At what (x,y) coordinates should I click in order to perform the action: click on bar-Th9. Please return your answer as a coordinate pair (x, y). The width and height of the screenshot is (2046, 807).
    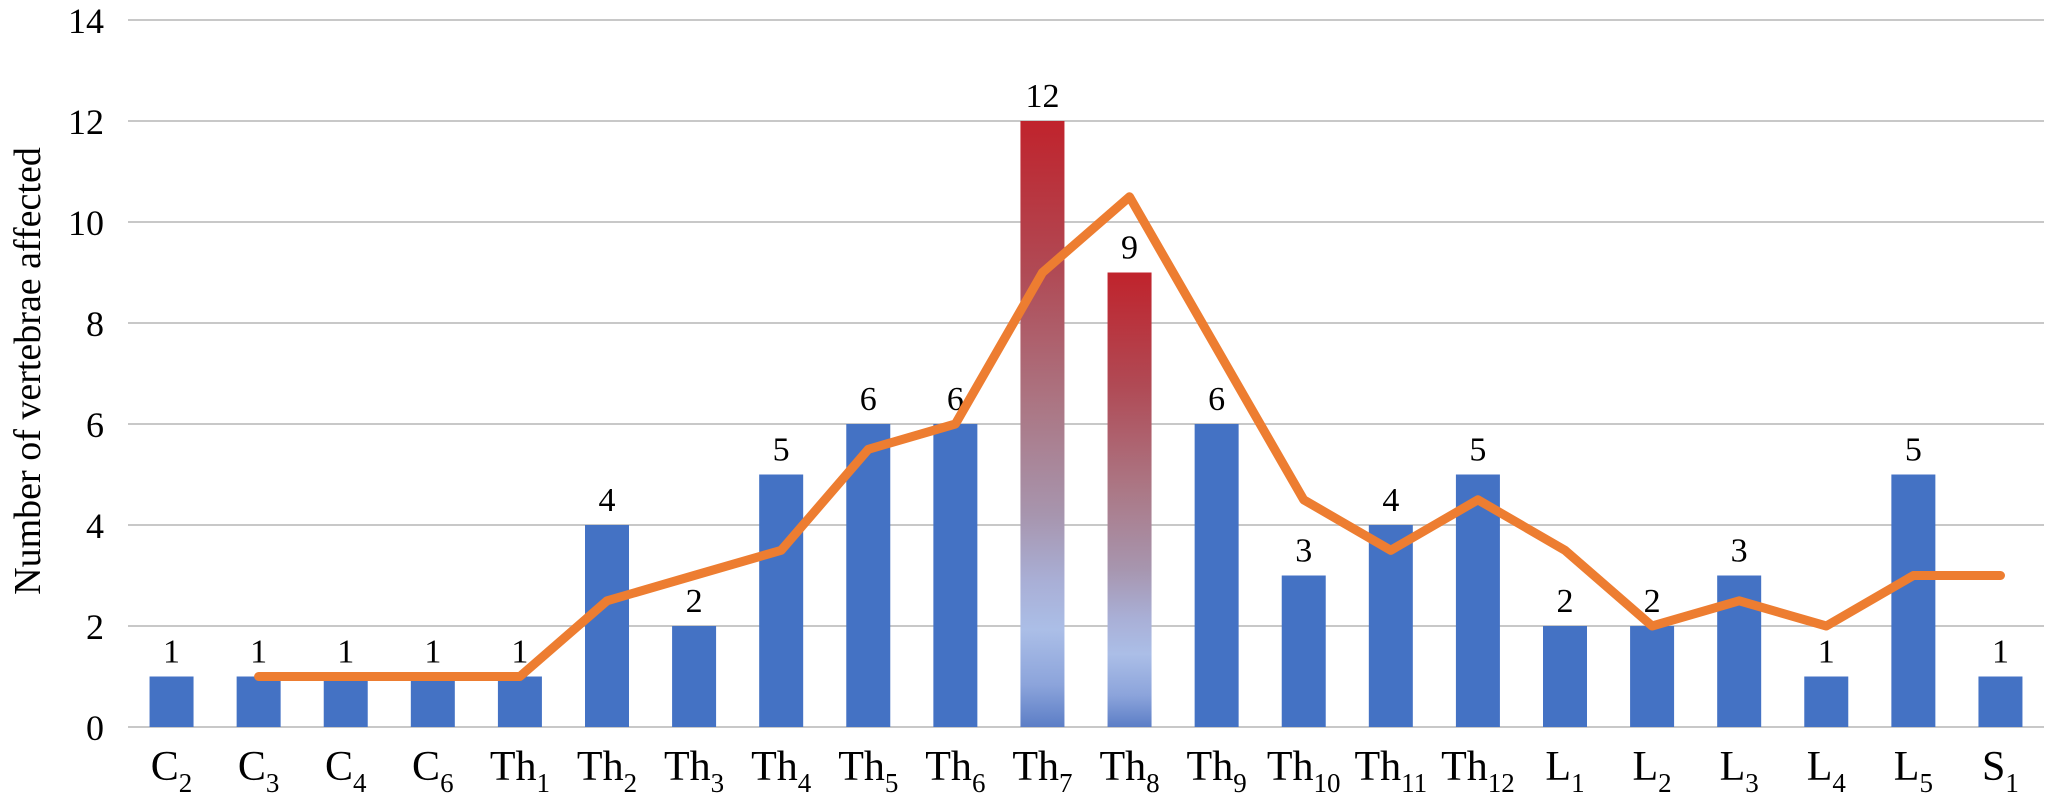
    Looking at the image, I should click on (1216, 575).